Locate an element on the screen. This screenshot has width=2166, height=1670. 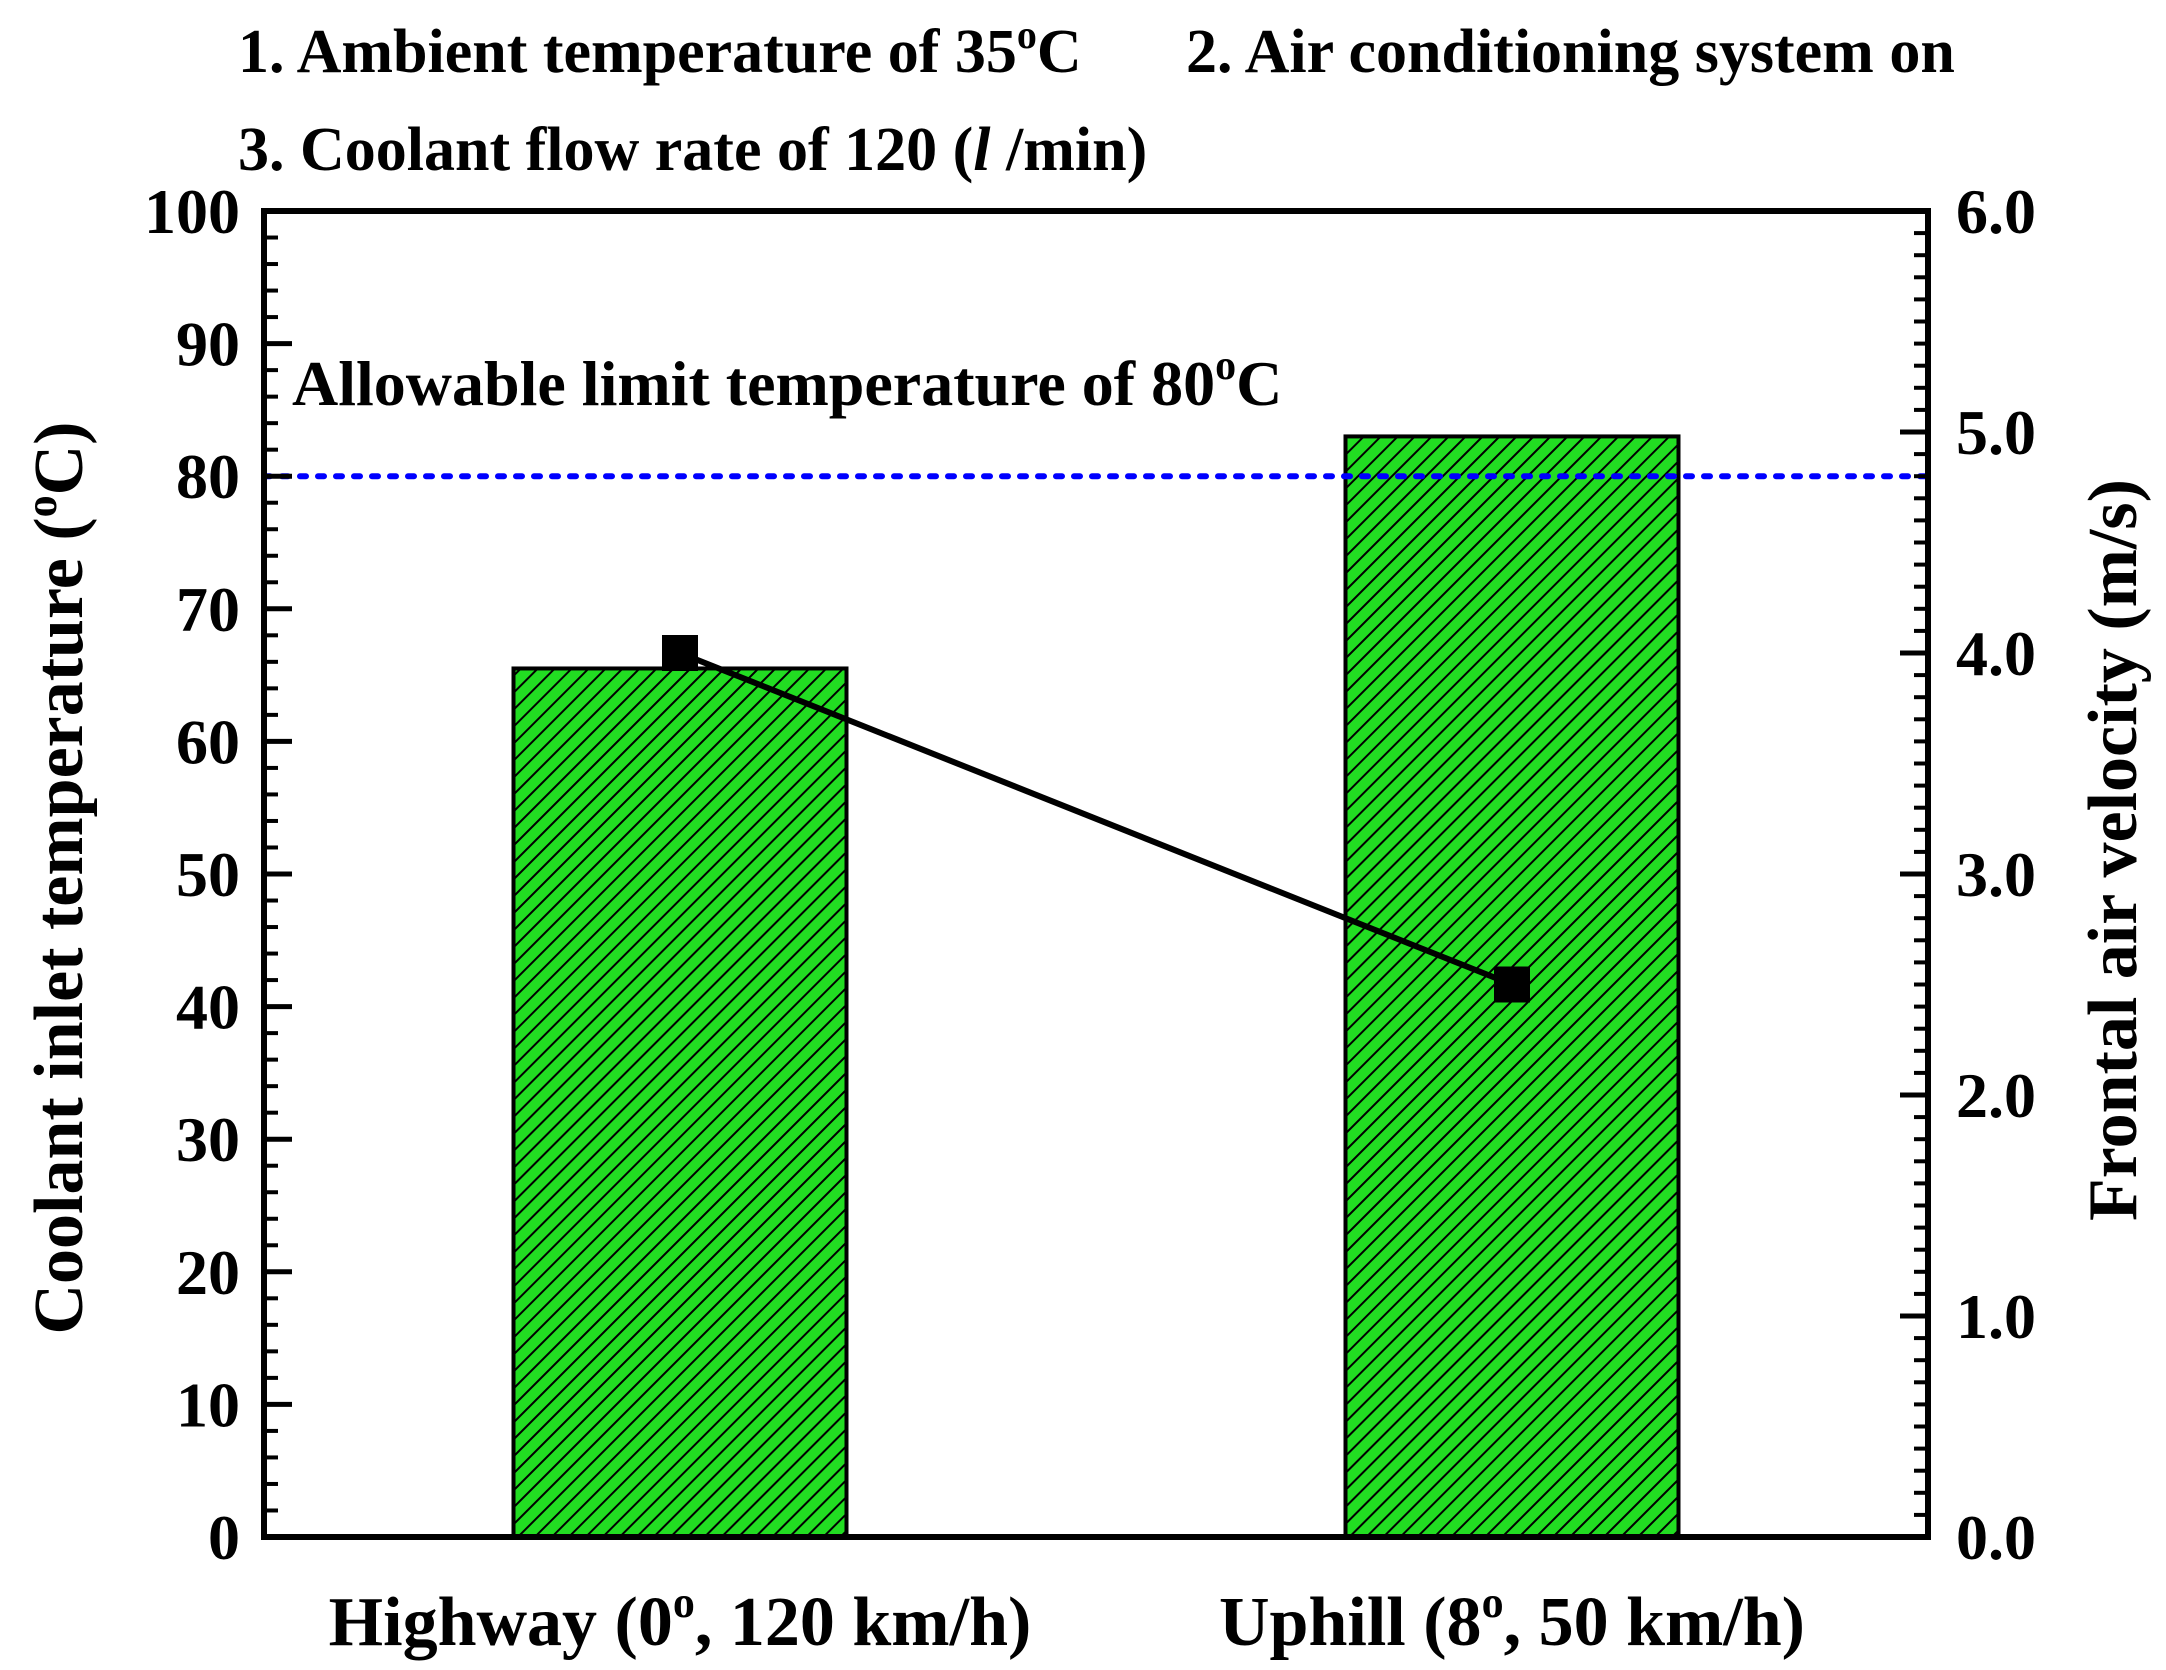
left-tick-label: 100 is located at coordinates (192, 211).